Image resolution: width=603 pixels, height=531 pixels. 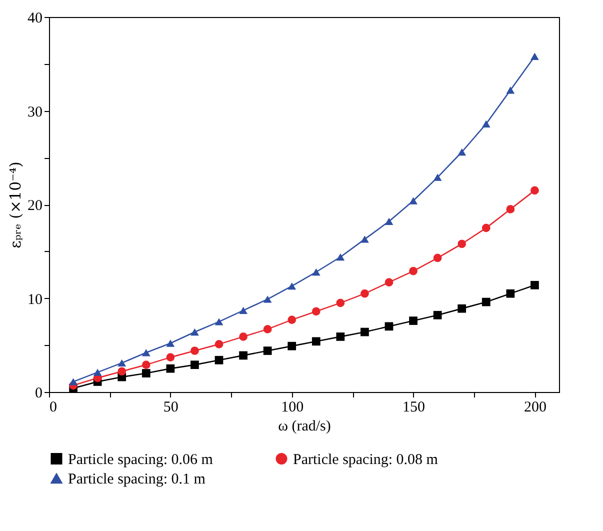 I want to click on y-axis-title: εₚᵣₑ (×10⁻⁴), so click(x=15, y=205).